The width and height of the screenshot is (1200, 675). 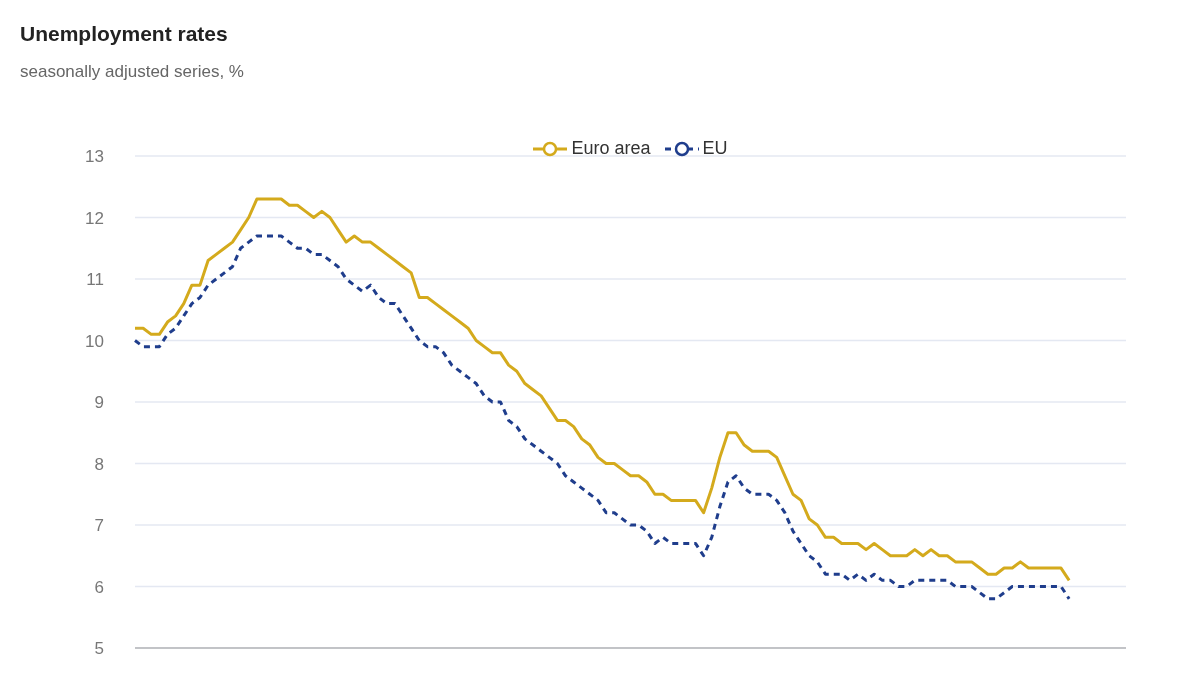 What do you see at coordinates (94, 157) in the screenshot?
I see `y-tick-label: 13` at bounding box center [94, 157].